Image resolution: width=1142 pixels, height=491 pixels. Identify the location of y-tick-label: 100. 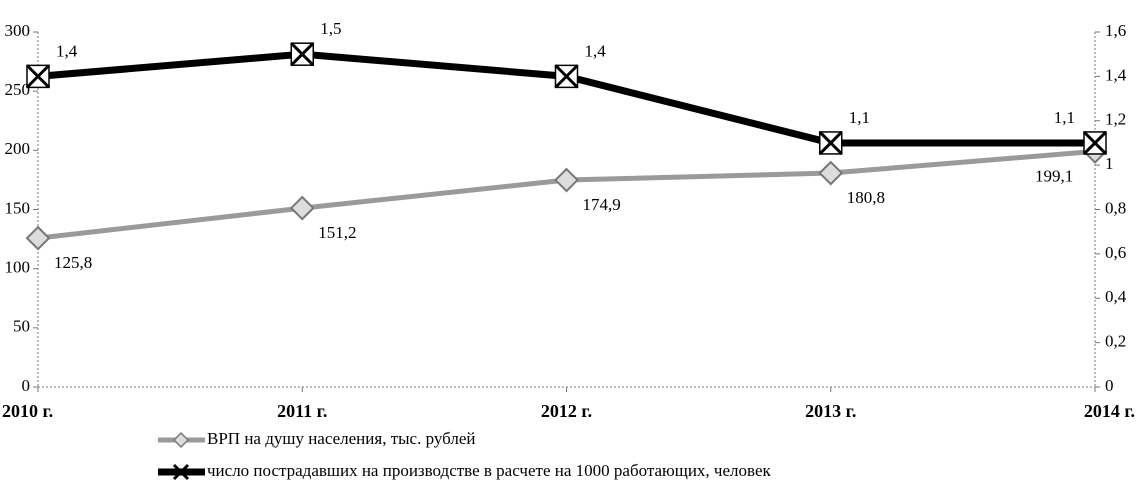
(18, 267).